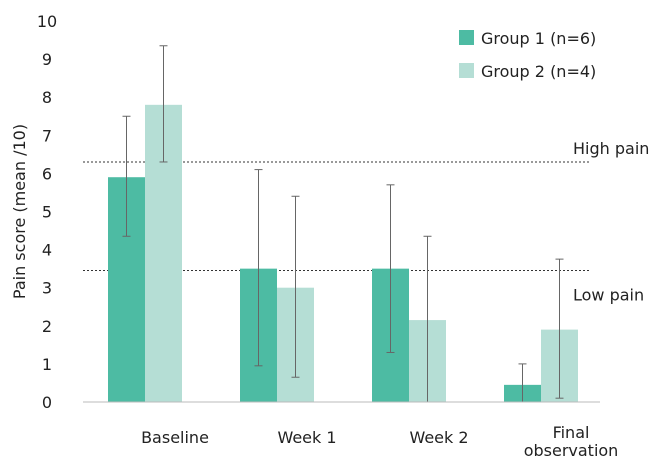 Image resolution: width=663 pixels, height=459 pixels. What do you see at coordinates (611, 148) in the screenshot?
I see `reference-line-label: High pain` at bounding box center [611, 148].